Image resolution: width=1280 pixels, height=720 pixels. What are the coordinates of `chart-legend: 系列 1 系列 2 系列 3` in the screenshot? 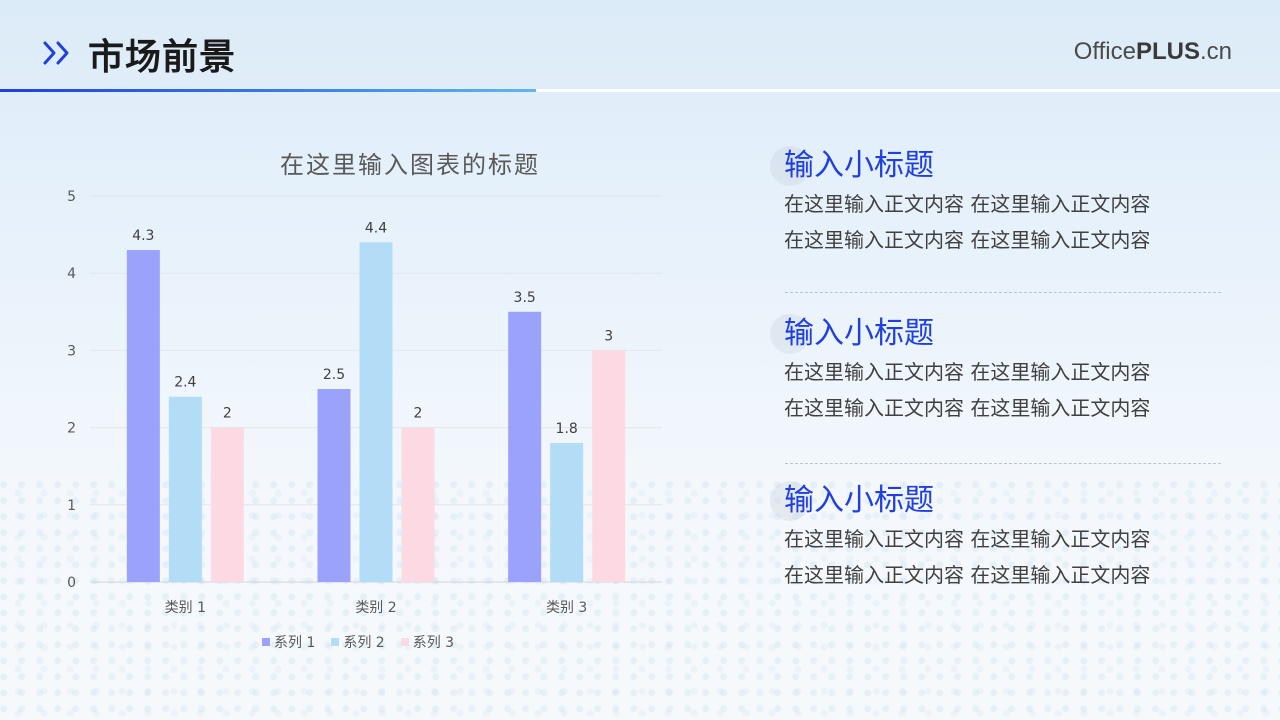 It's located at (358, 642).